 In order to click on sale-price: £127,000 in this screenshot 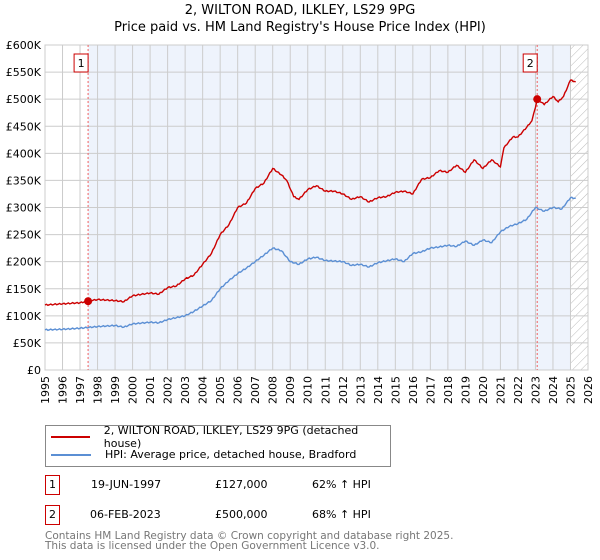, I will do `click(241, 484)`.